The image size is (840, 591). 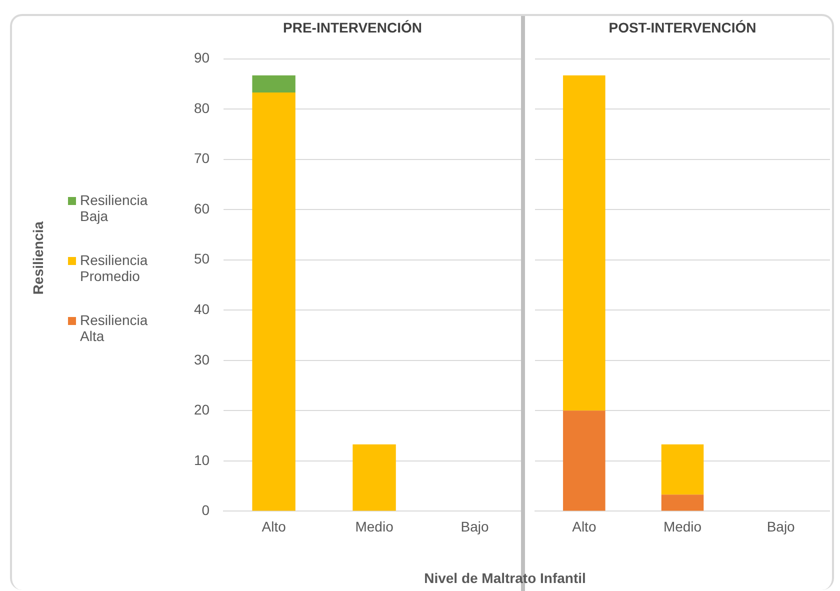 What do you see at coordinates (682, 27) in the screenshot?
I see `chart-title: POST-INTERVENCIÓN` at bounding box center [682, 27].